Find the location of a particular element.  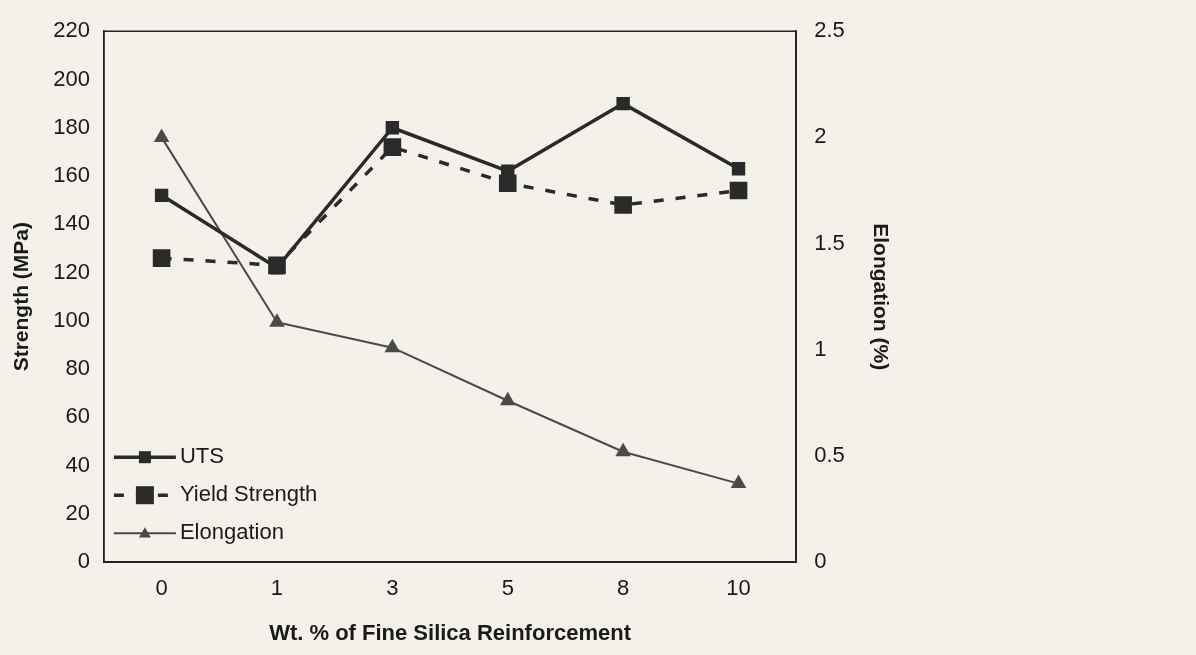

x-tick-label: 5 is located at coordinates (507, 588).